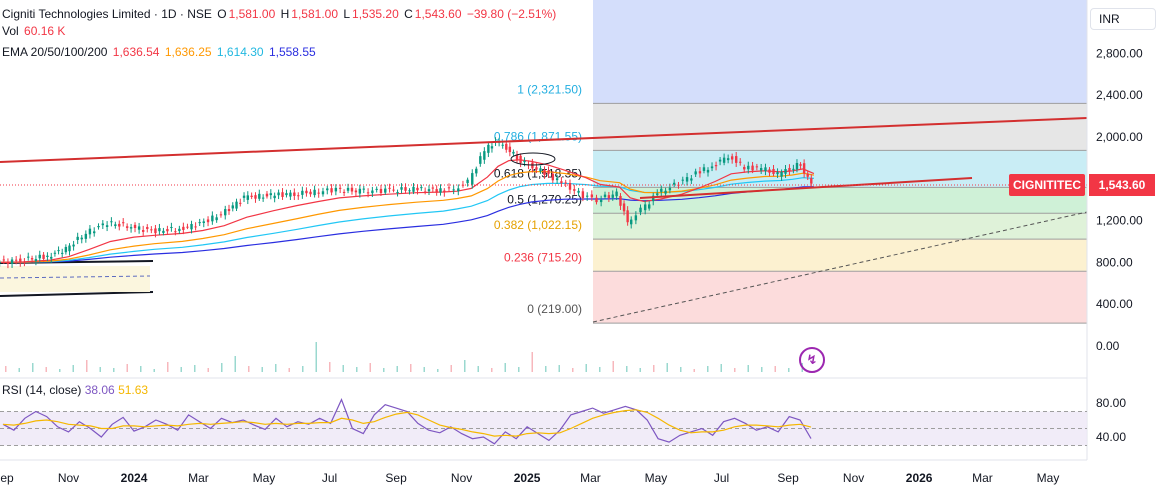  I want to click on price-axis-tick: 2,000.00, so click(1119, 137).